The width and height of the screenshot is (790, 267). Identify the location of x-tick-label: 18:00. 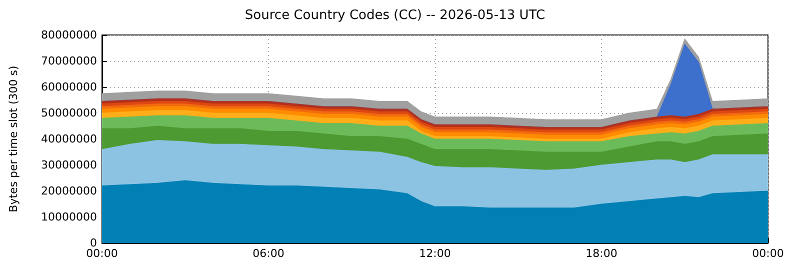
(602, 253).